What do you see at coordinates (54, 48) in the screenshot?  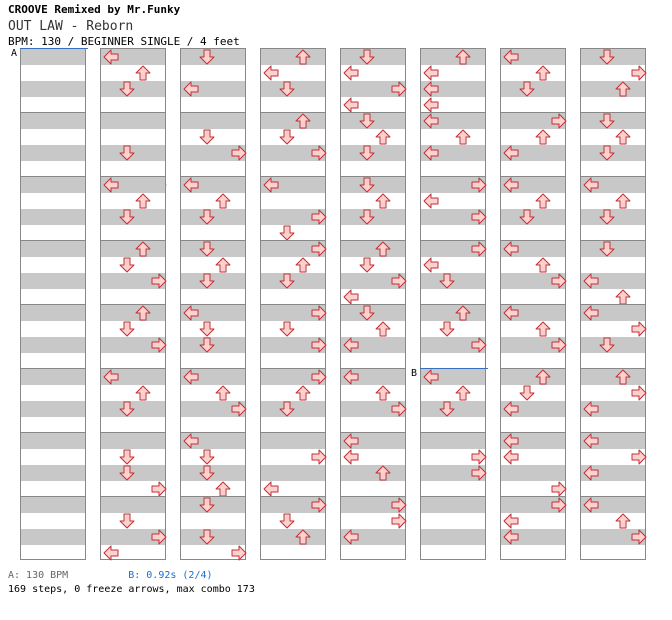 I see `marker-a-line` at bounding box center [54, 48].